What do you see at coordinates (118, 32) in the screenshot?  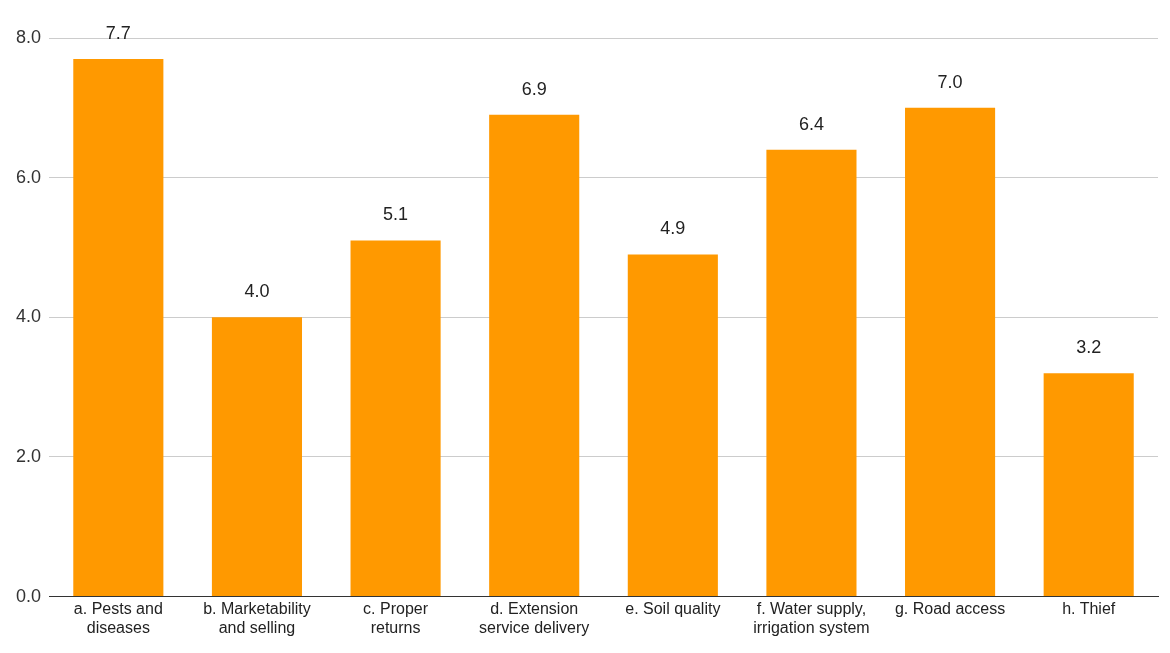 I see `data-label: 7.7` at bounding box center [118, 32].